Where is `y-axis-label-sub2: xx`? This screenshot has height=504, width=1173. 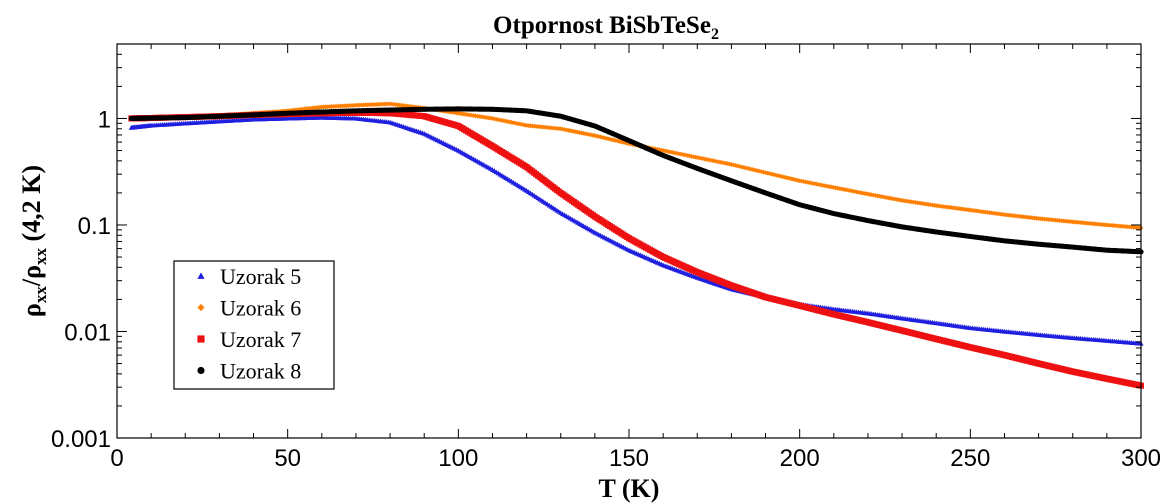 y-axis-label-sub2: xx is located at coordinates (40, 256).